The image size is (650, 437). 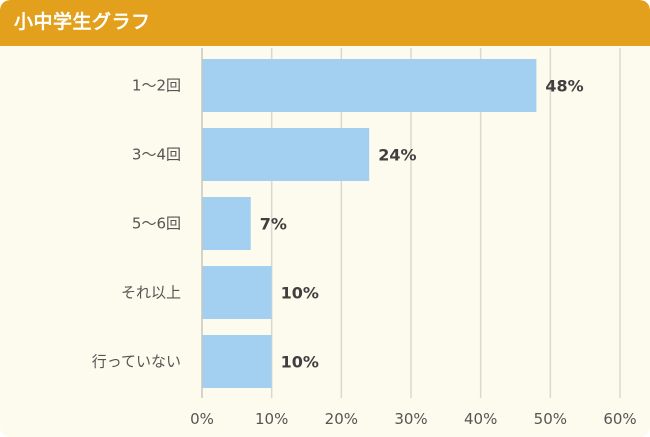 I want to click on x-tick-label: 0%, so click(x=202, y=419).